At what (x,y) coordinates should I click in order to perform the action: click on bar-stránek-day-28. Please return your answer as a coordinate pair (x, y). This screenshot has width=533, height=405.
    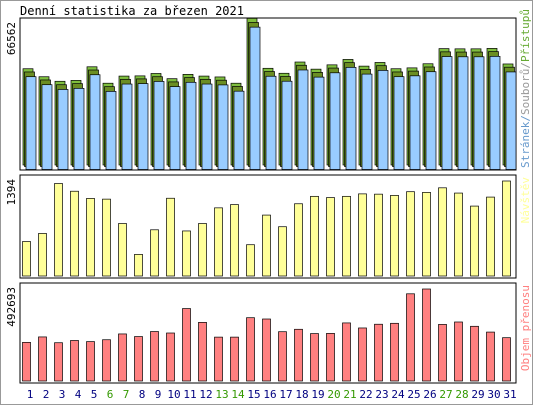
    Looking at the image, I should click on (463, 113).